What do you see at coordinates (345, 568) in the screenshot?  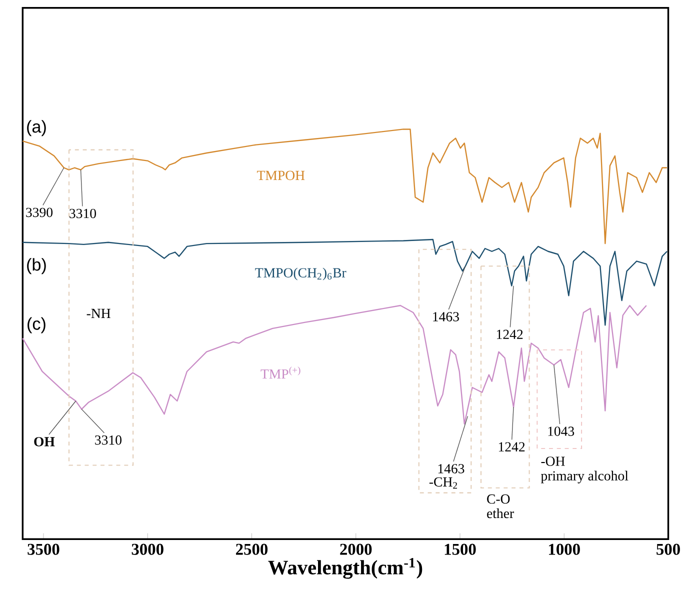 I see `x-axis-title: Wavelength(cm$^{-1}$)` at bounding box center [345, 568].